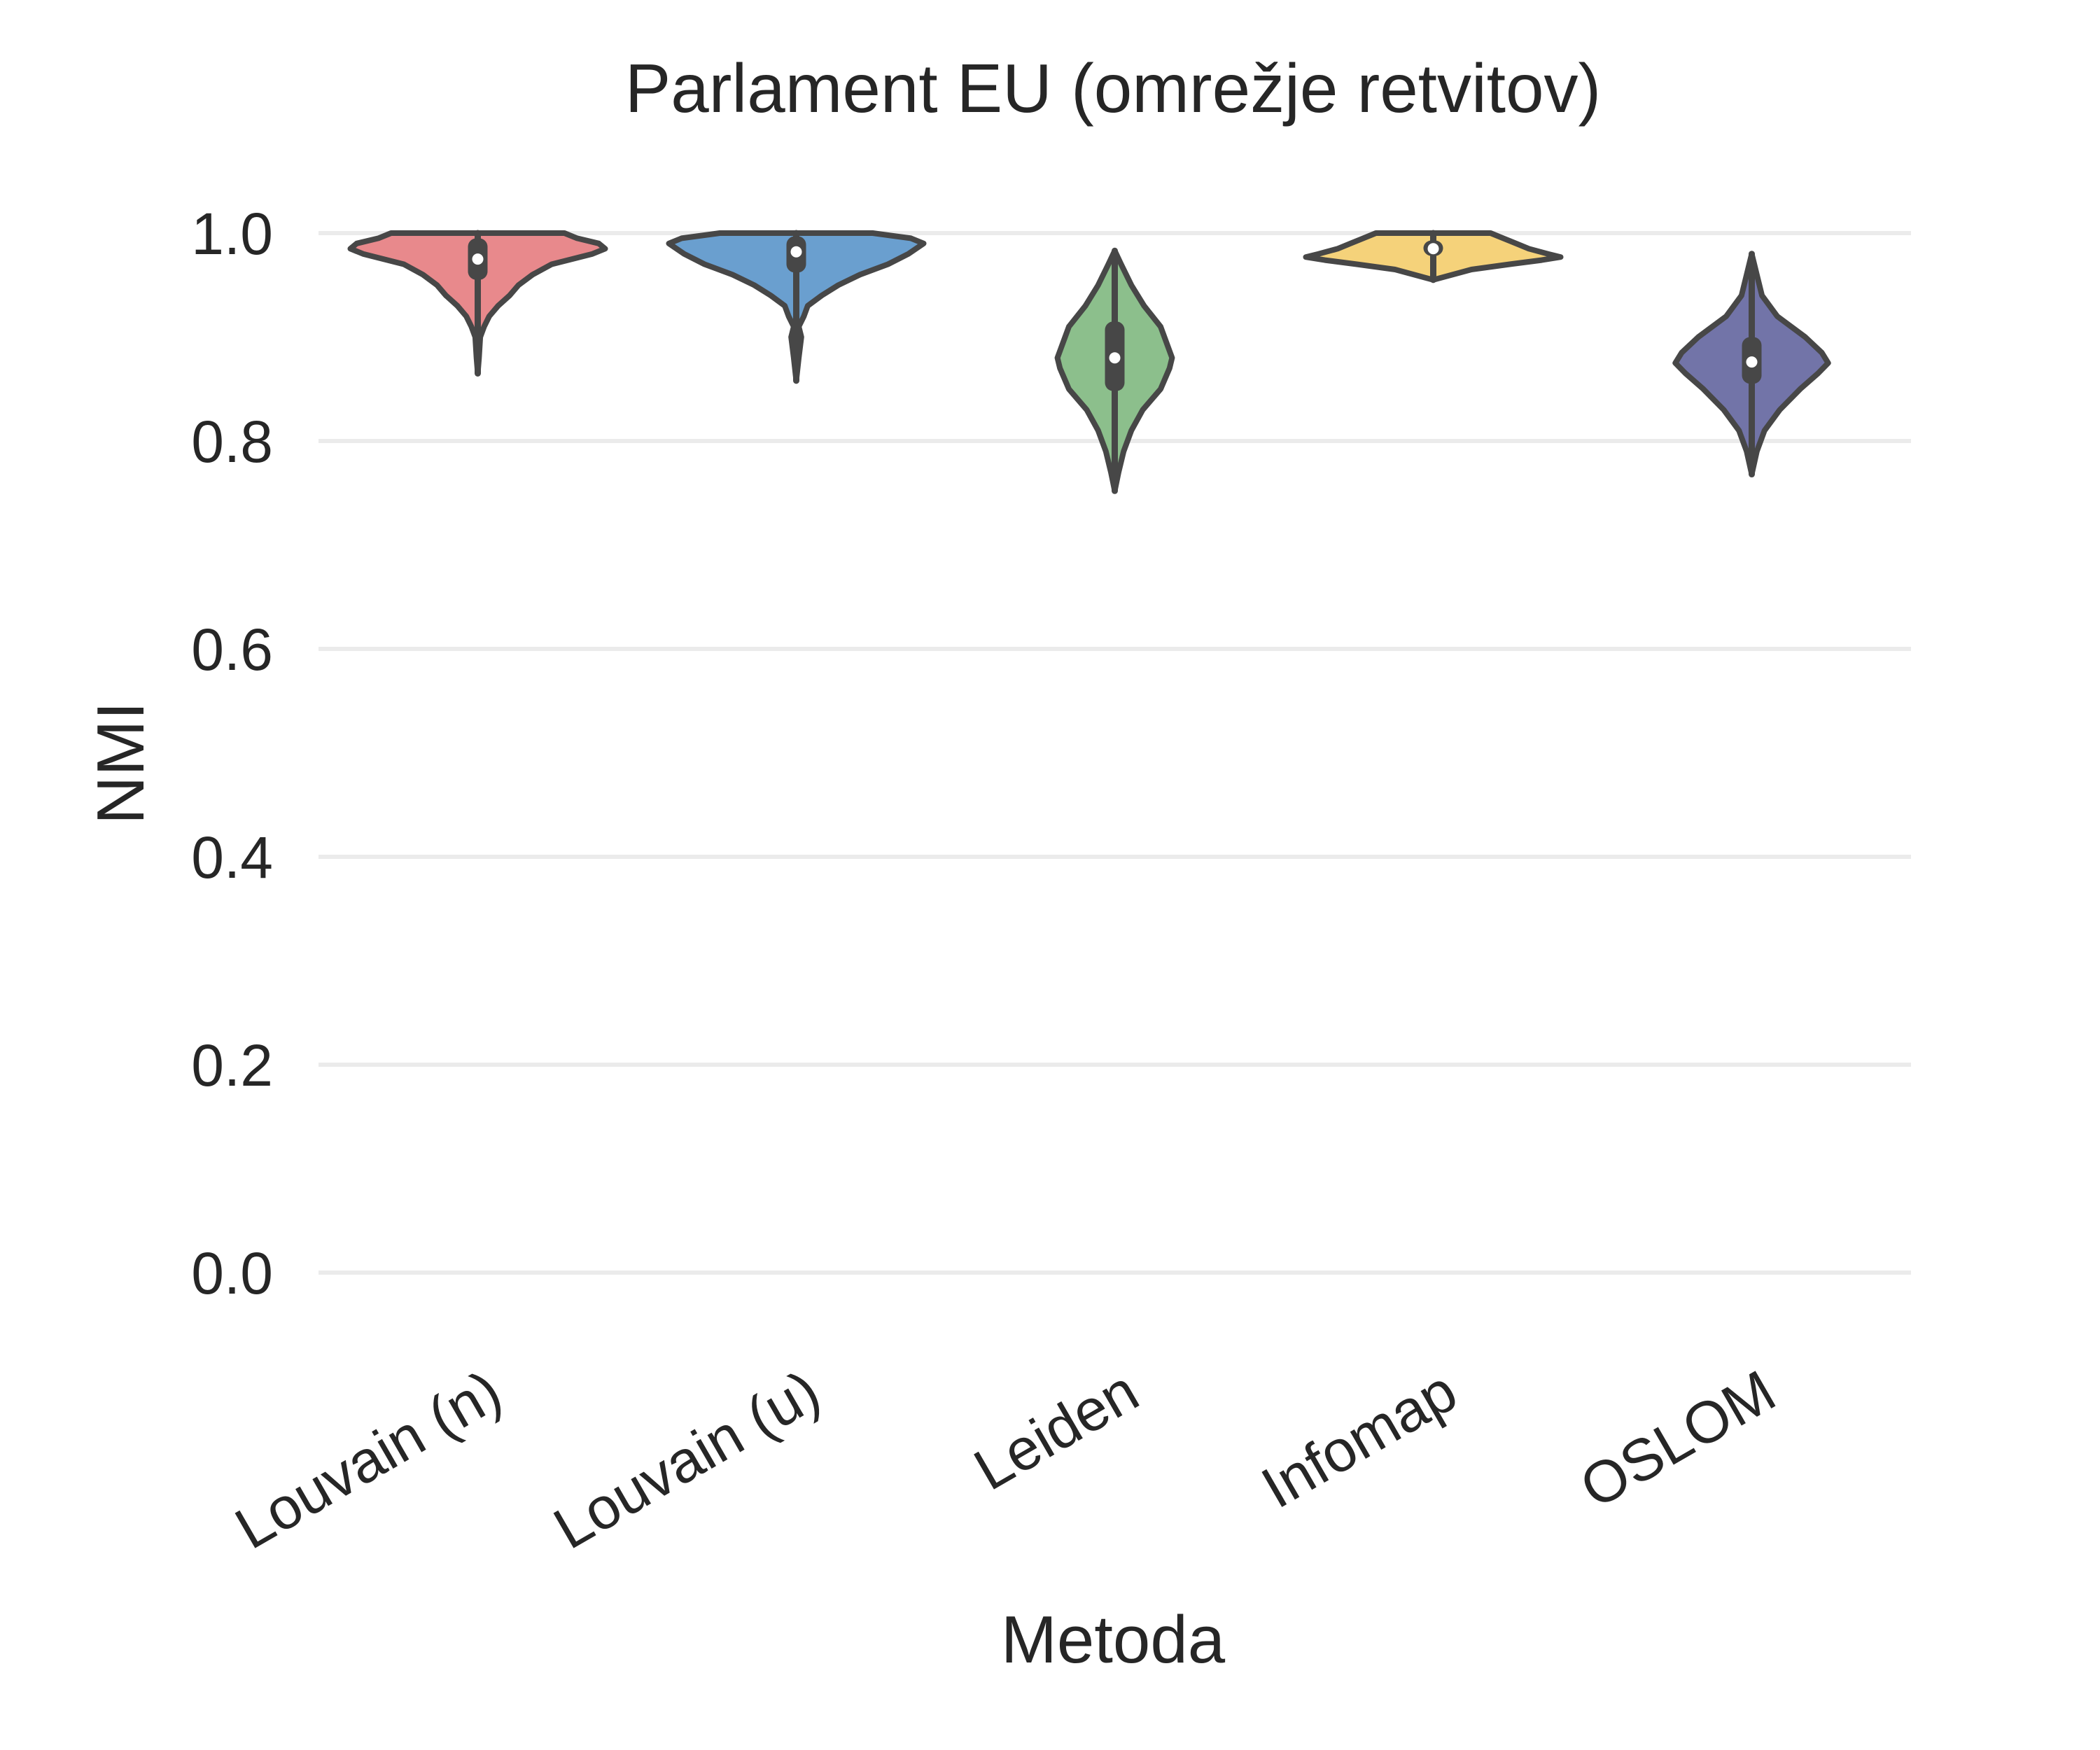  What do you see at coordinates (1114, 370) in the screenshot?
I see `violin-leiden` at bounding box center [1114, 370].